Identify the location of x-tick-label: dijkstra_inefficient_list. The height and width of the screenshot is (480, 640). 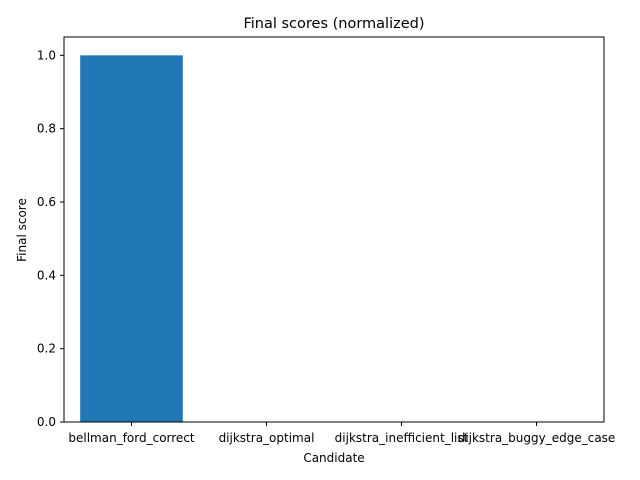
(402, 438).